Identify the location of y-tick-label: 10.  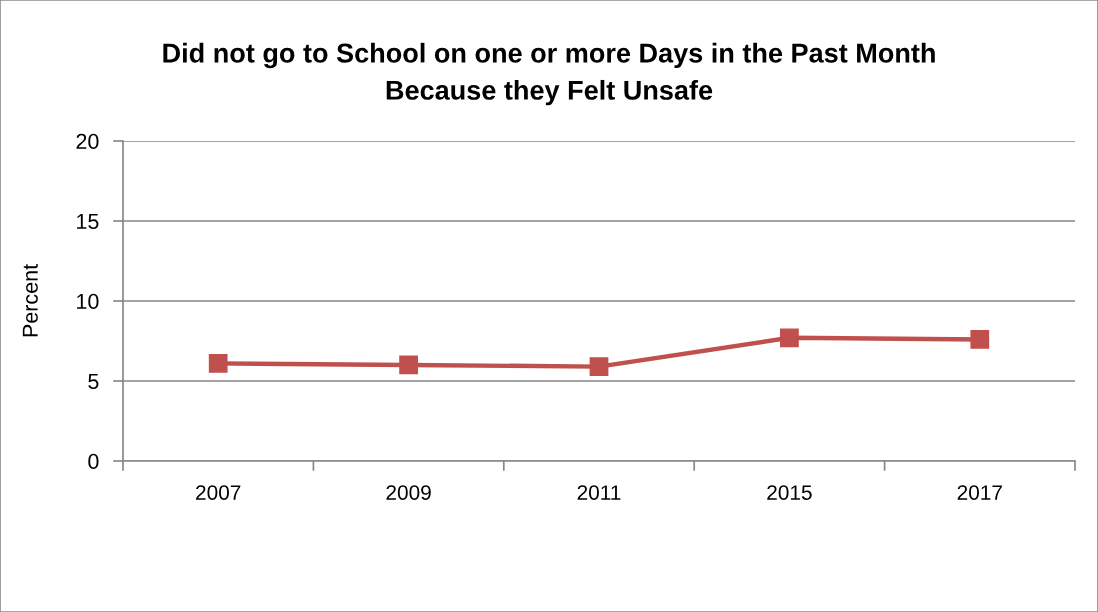
(88, 301).